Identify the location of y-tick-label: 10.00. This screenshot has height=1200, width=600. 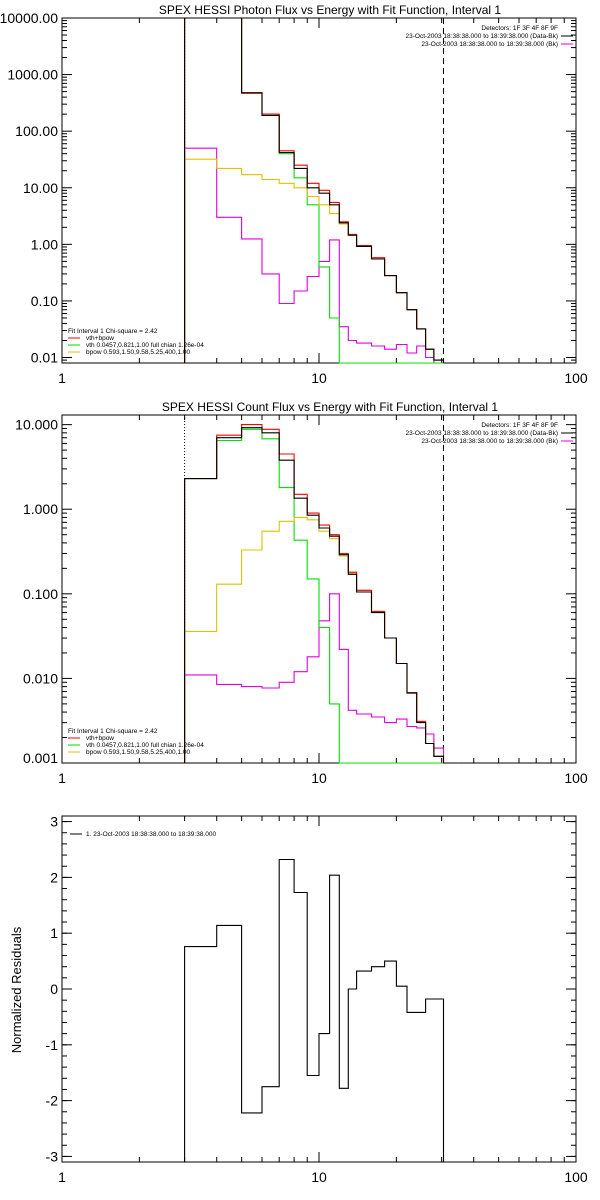
(40, 188).